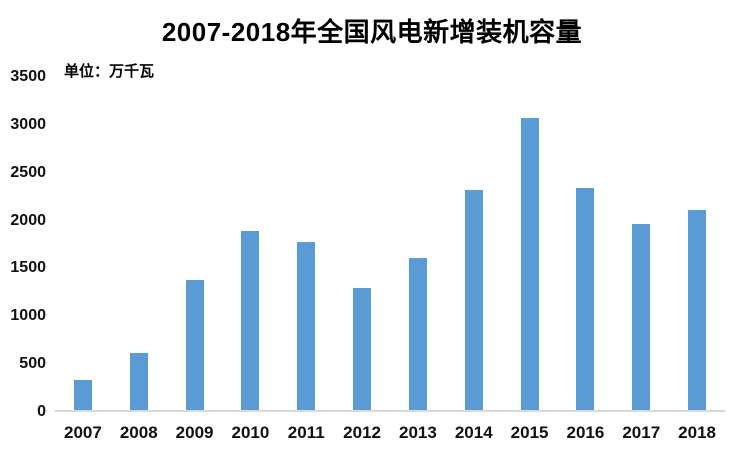 This screenshot has width=744, height=456. I want to click on x-tick-label: 2012, so click(362, 432).